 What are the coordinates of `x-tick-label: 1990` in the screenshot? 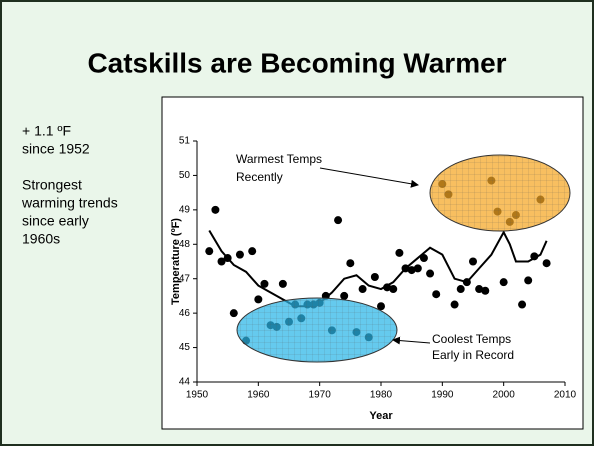 It's located at (442, 395).